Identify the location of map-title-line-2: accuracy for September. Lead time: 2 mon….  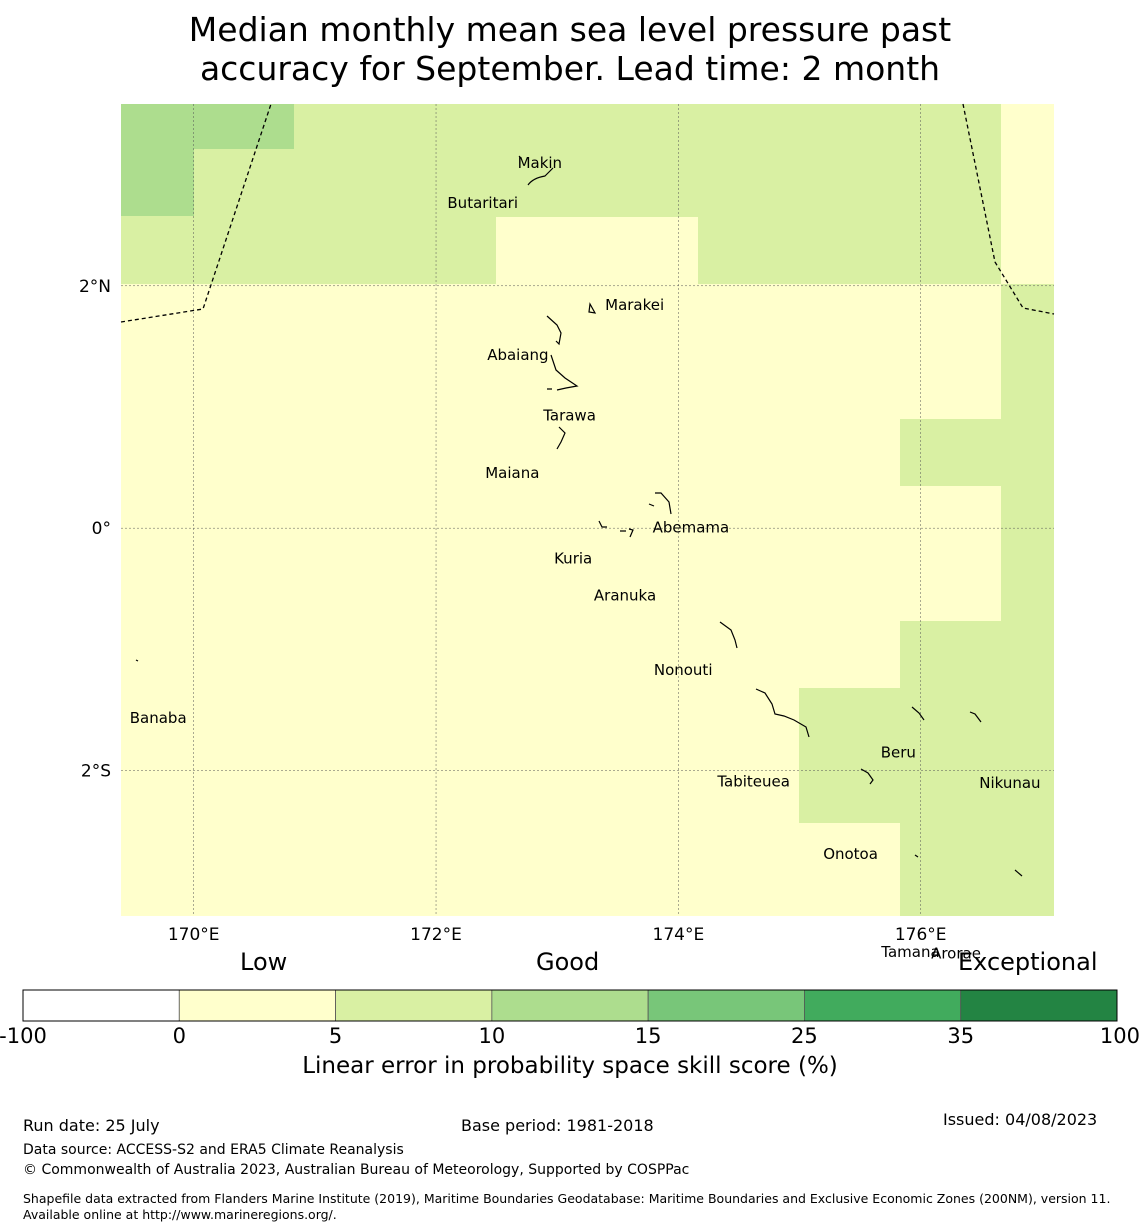
(570, 68).